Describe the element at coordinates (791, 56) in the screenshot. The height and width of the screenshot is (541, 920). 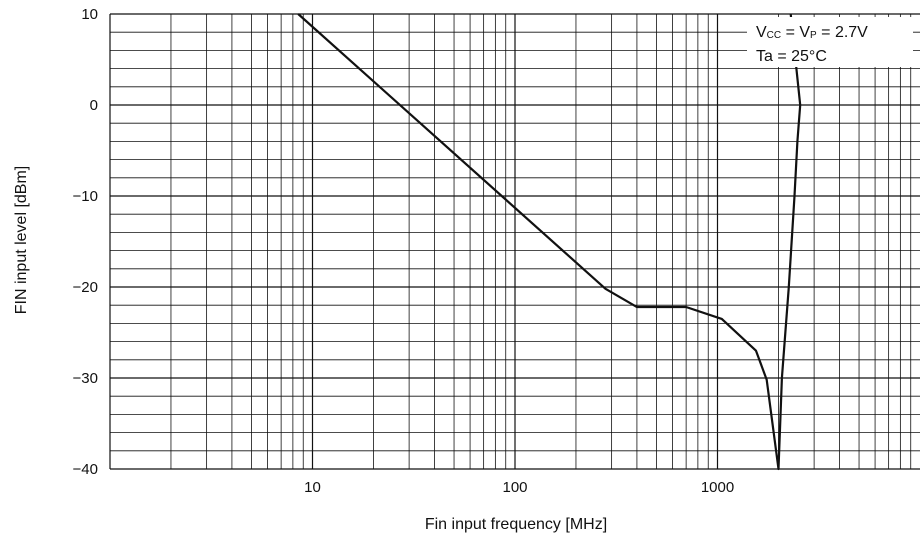
I see `annotation-line-2: Ta = 25°C` at that location.